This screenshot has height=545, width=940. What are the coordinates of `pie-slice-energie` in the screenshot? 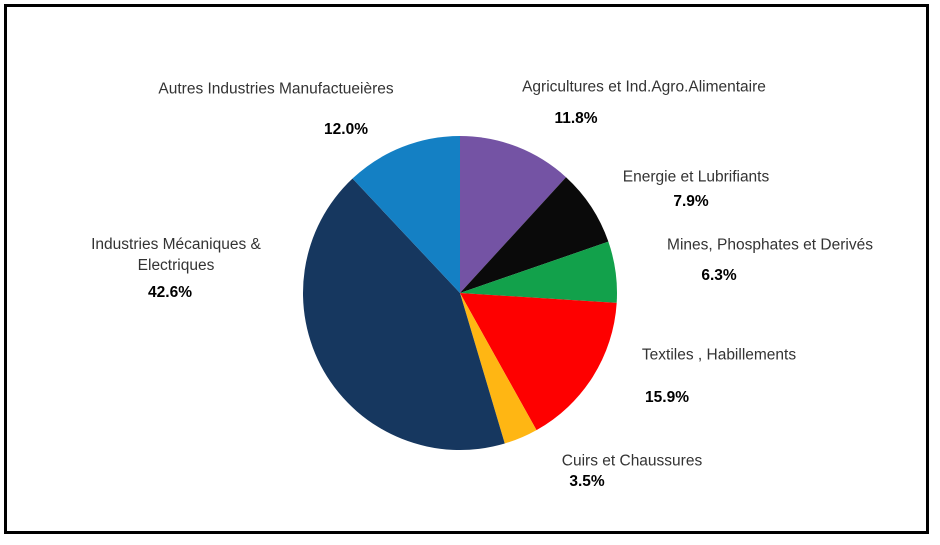 It's located at (534, 235).